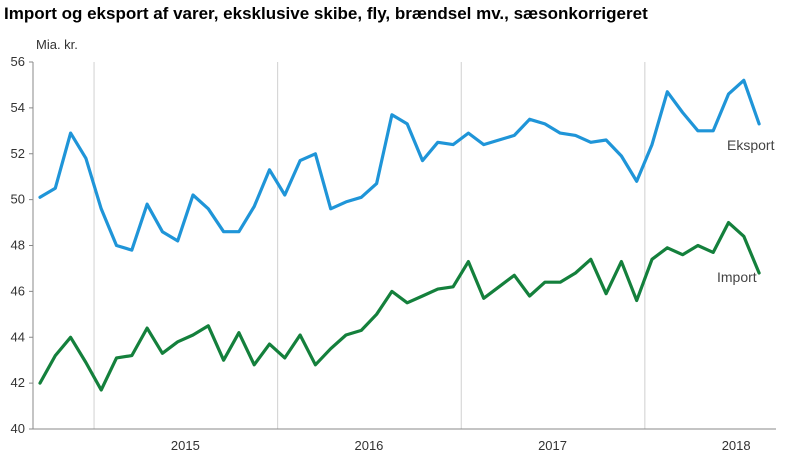 The image size is (800, 470). What do you see at coordinates (185, 445) in the screenshot?
I see `x-year-label: 2015` at bounding box center [185, 445].